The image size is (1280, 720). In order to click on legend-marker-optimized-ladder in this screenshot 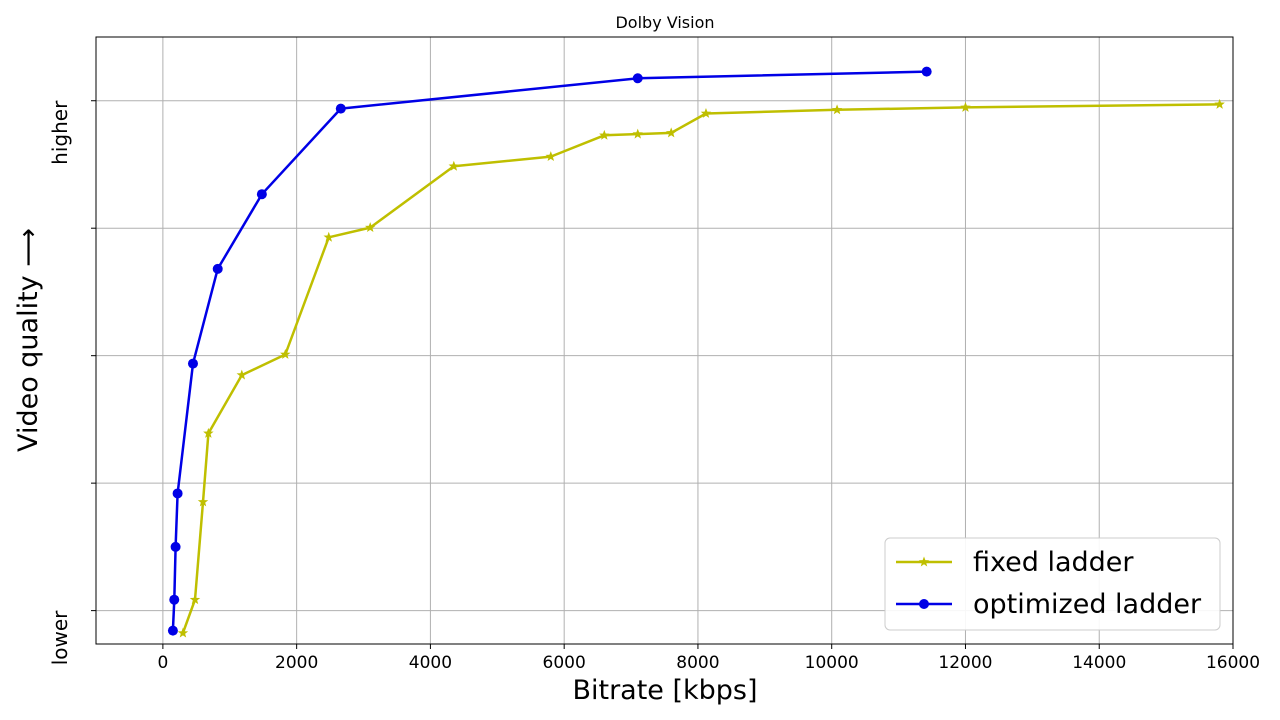, I will do `click(924, 604)`.